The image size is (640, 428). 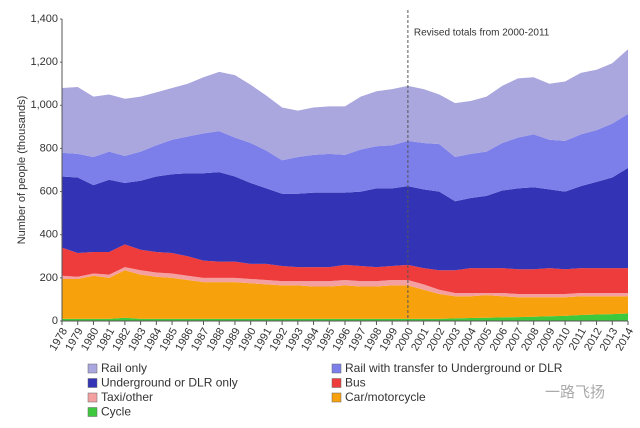 What do you see at coordinates (124, 368) in the screenshot?
I see `legend-label: Rail only` at bounding box center [124, 368].